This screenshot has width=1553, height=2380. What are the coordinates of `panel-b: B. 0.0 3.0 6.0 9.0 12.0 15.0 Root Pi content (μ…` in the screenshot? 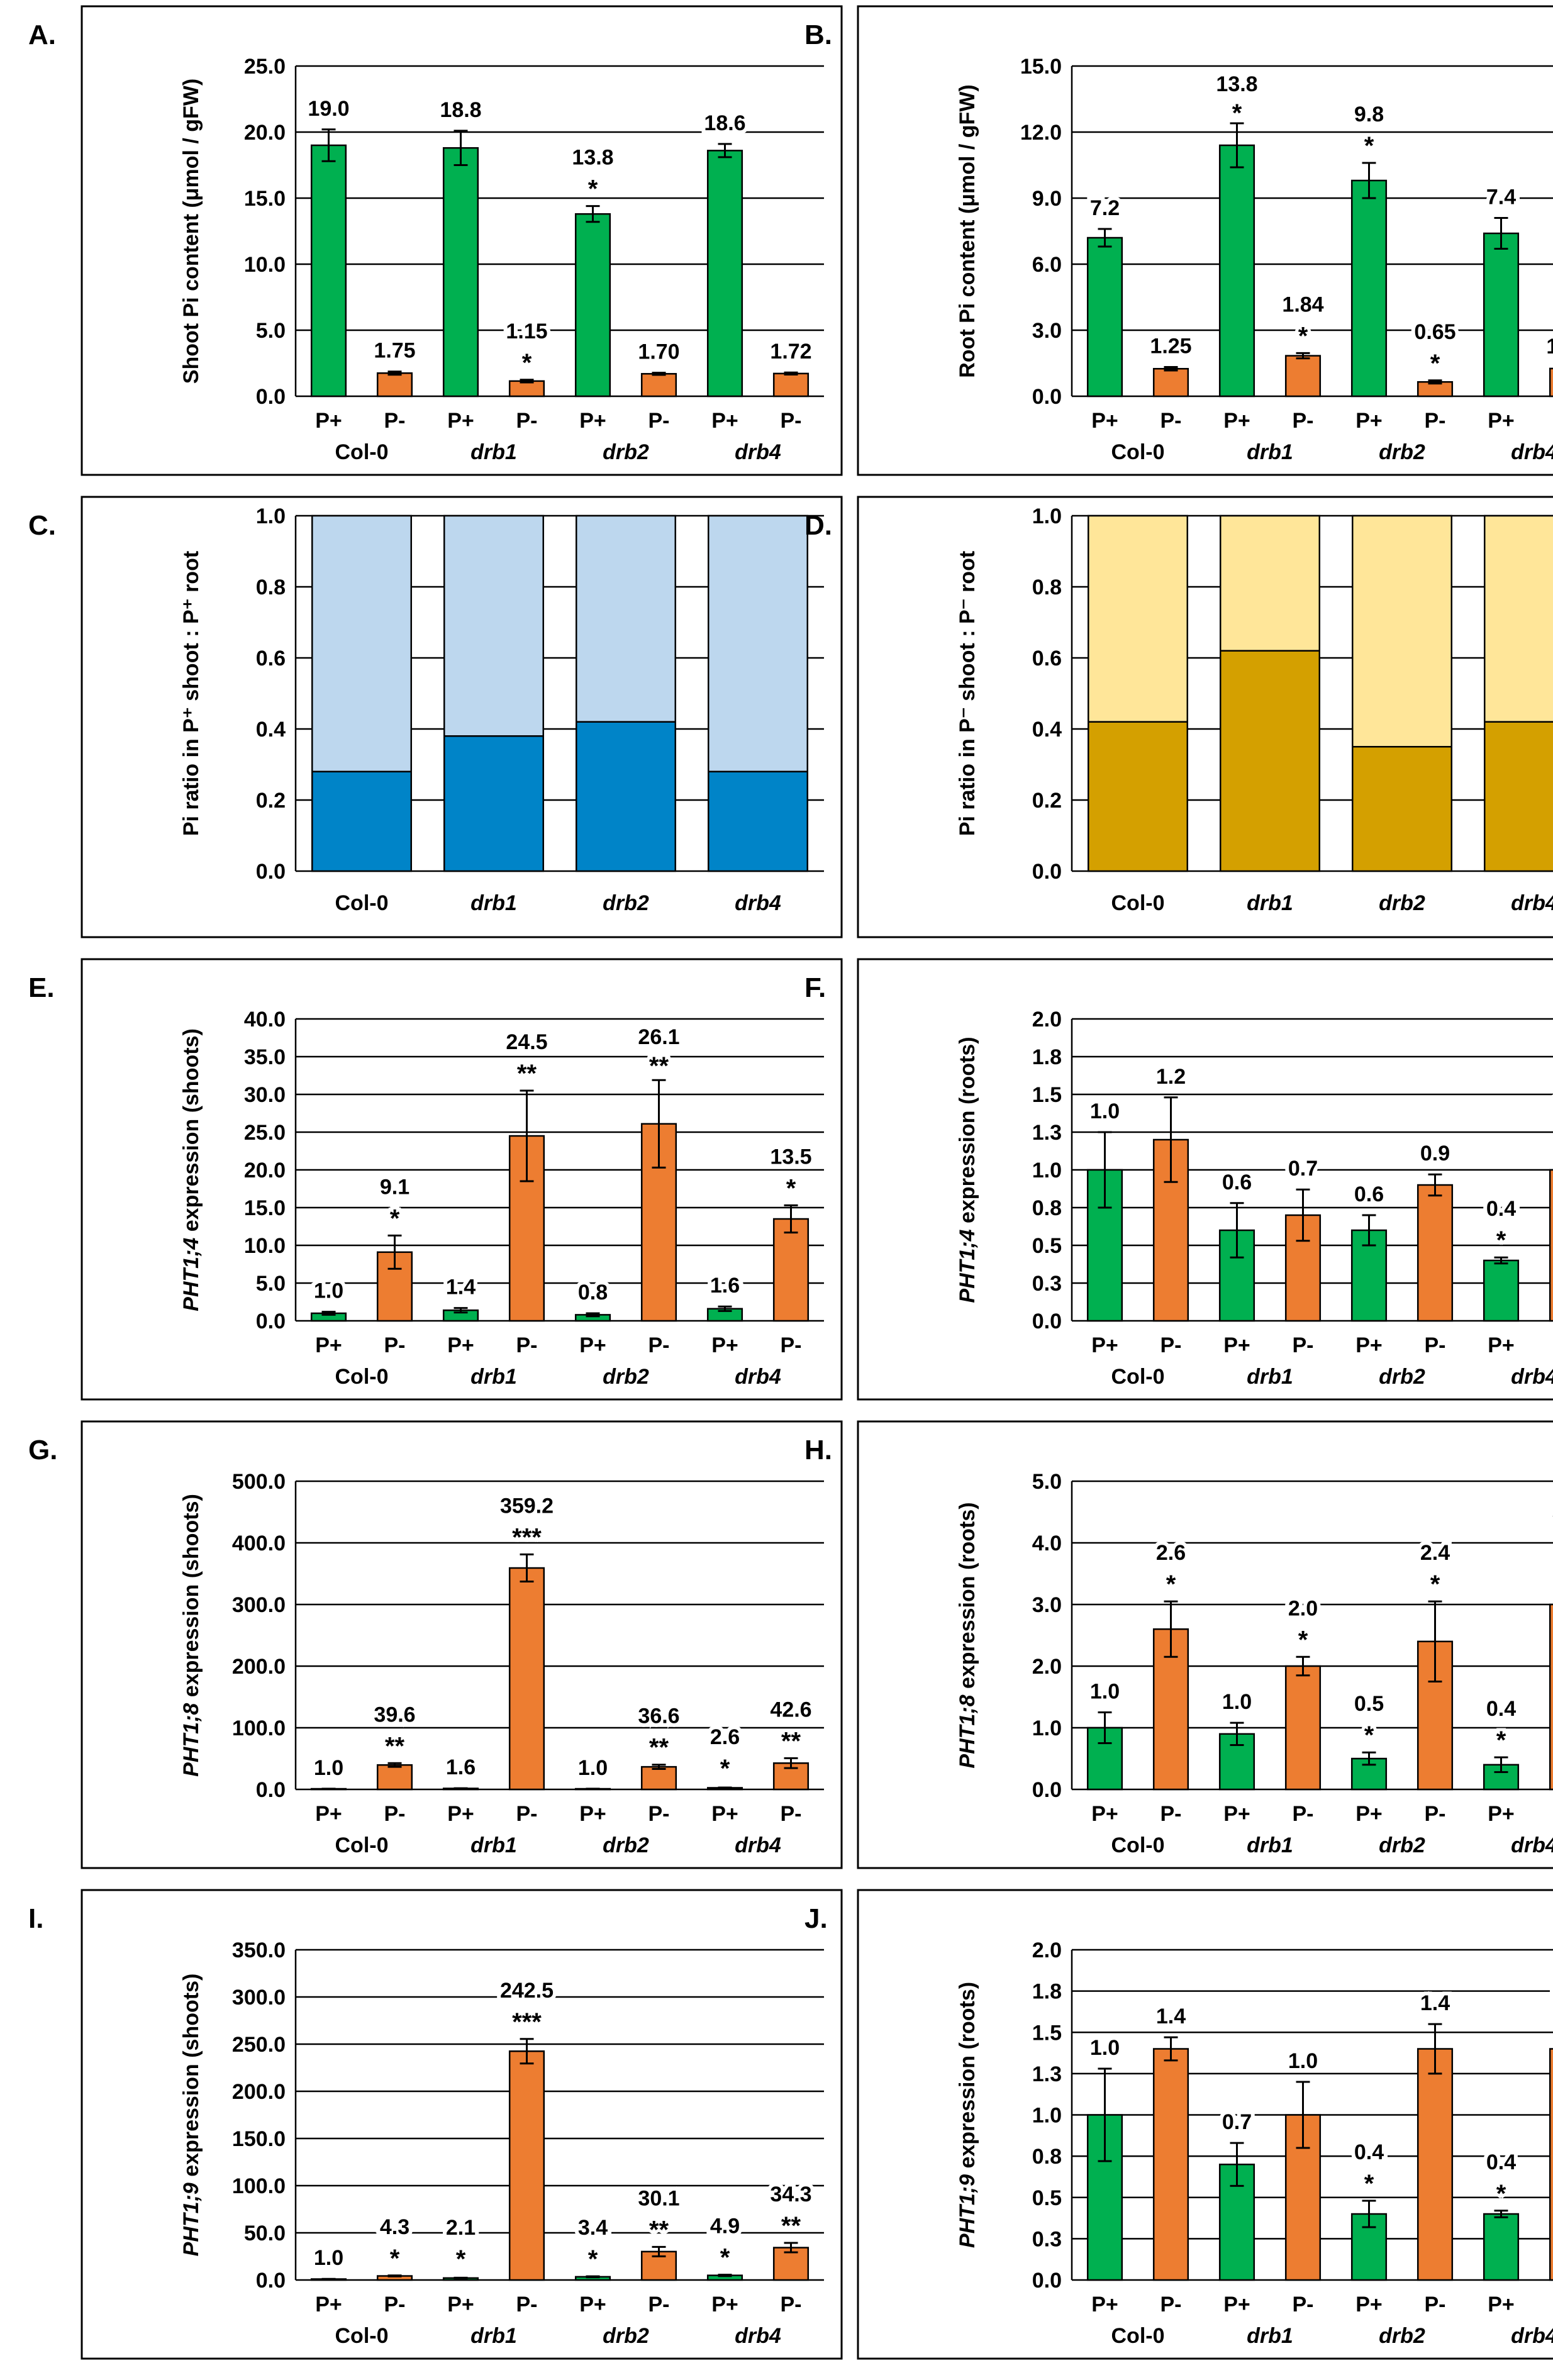 It's located at (1178, 240).